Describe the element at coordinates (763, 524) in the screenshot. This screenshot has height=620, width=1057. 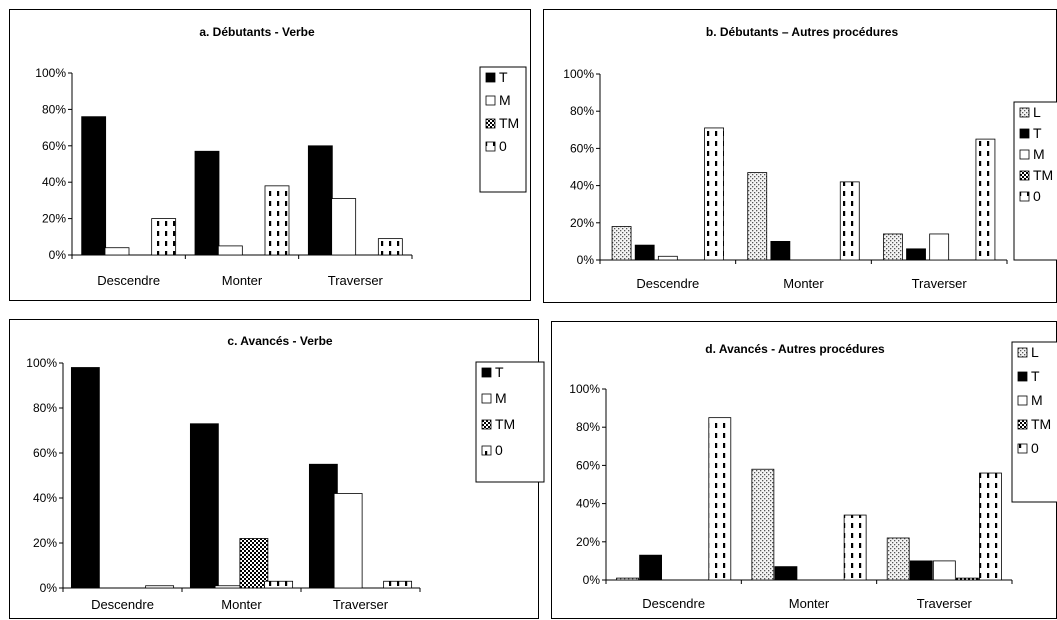
I see `bar-L-Monter` at that location.